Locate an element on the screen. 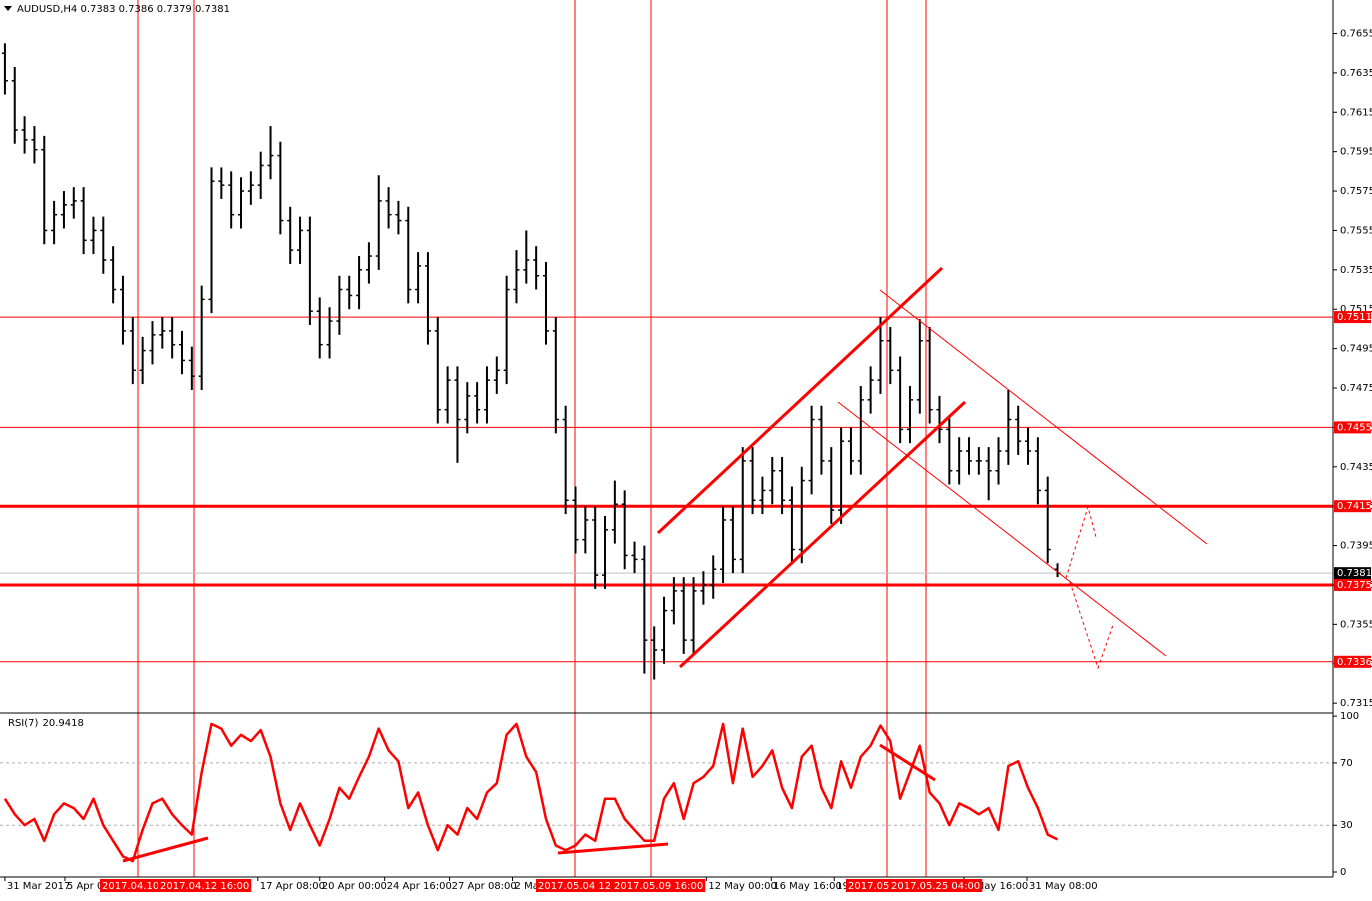  rsi-y-tick-label: 30 is located at coordinates (1346, 825).